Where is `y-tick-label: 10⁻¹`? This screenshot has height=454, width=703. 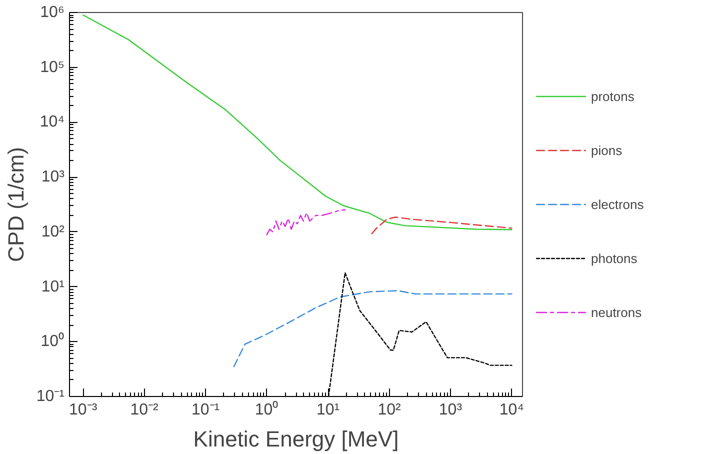
y-tick-label: 10⁻¹ is located at coordinates (50, 396).